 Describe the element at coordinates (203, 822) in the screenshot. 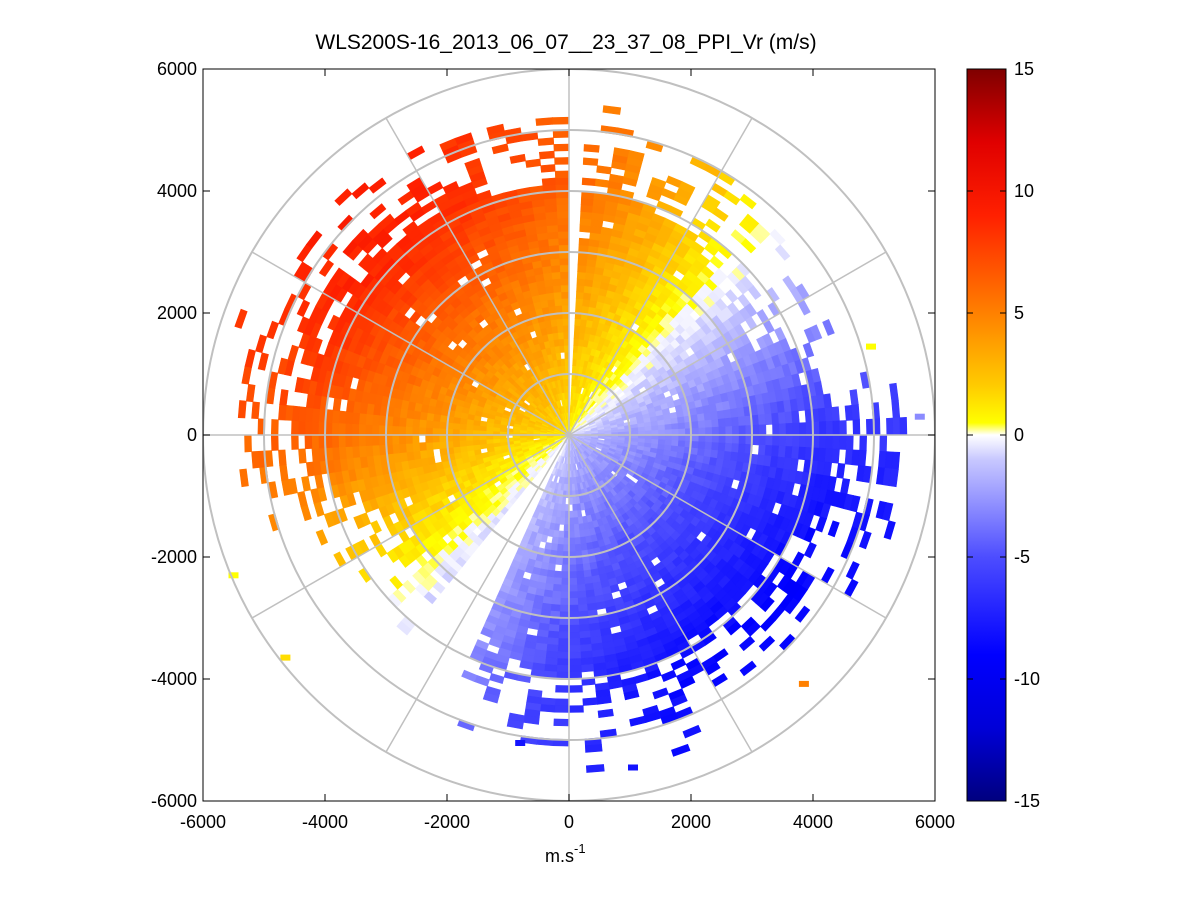

I see `x-tick-label: -6000` at that location.